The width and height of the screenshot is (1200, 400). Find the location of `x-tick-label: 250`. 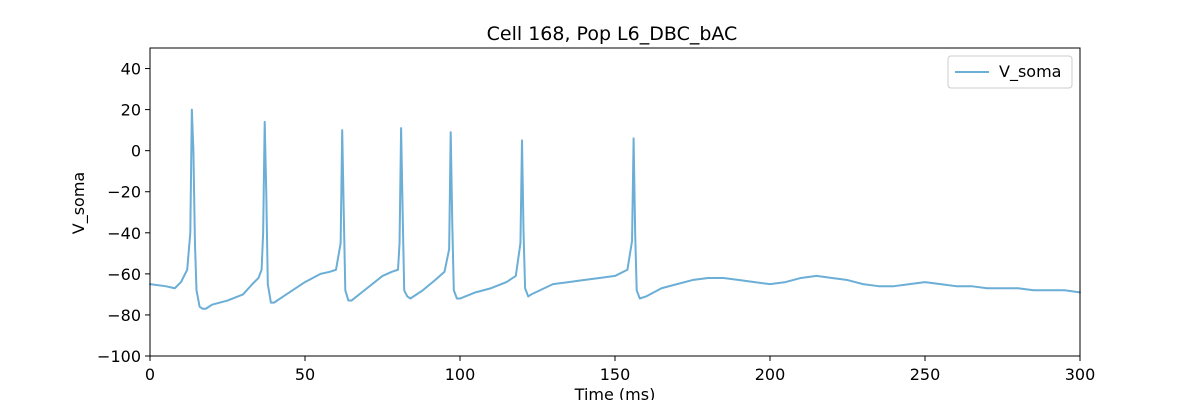

x-tick-label: 250 is located at coordinates (925, 374).